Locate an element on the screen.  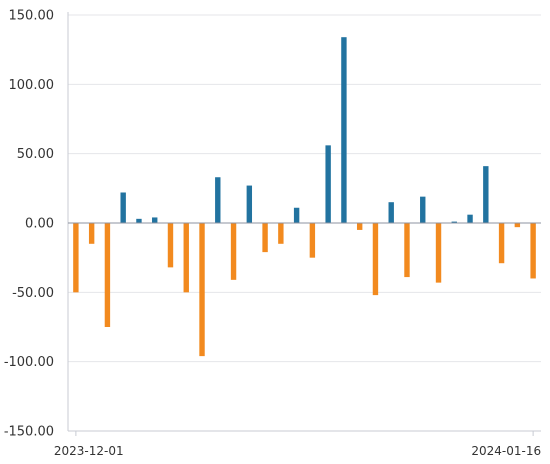
x-tick-label: 2023-12-01 is located at coordinates (89, 451).